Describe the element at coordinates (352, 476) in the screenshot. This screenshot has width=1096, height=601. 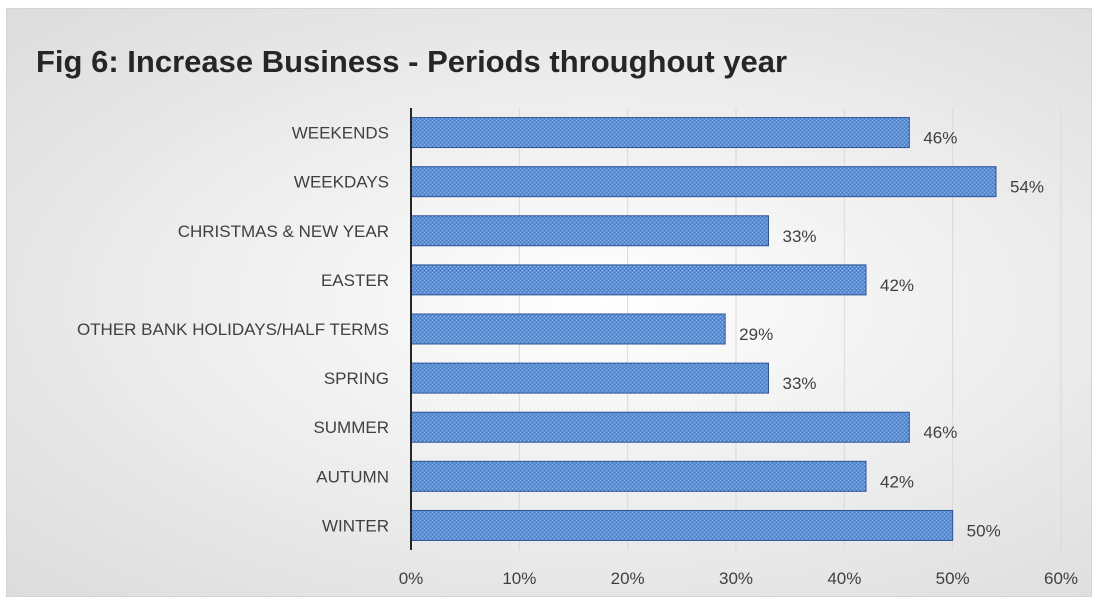
I see `category-label: AUTUMN` at that location.